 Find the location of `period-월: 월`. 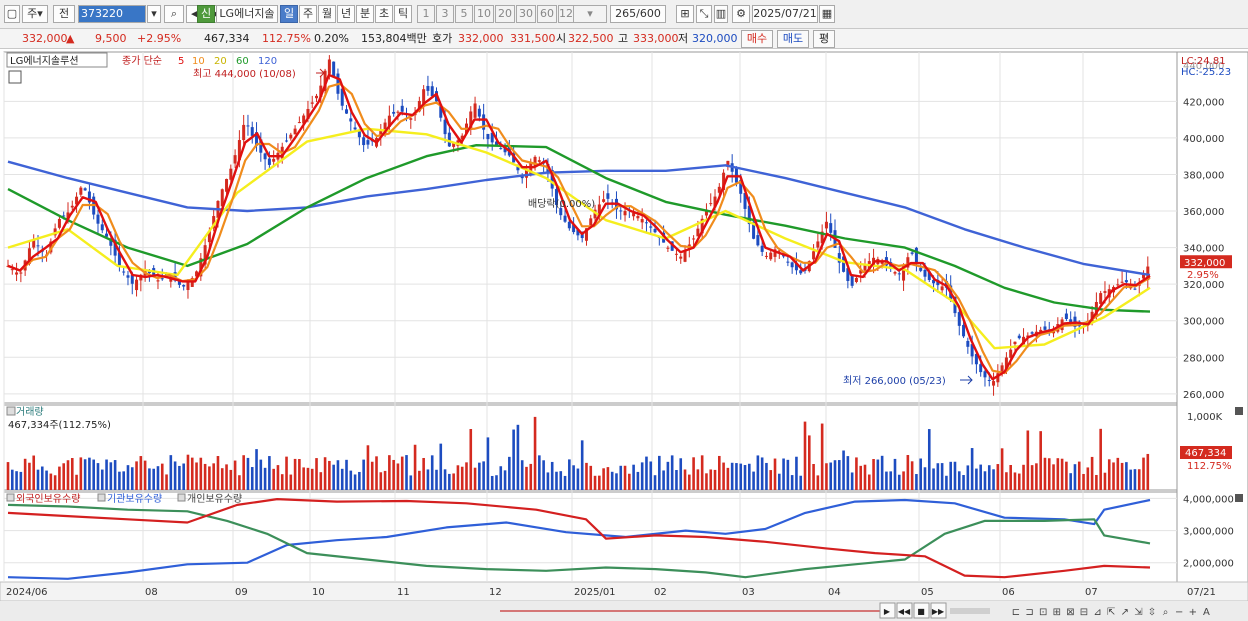

period-월: 월 is located at coordinates (327, 14).